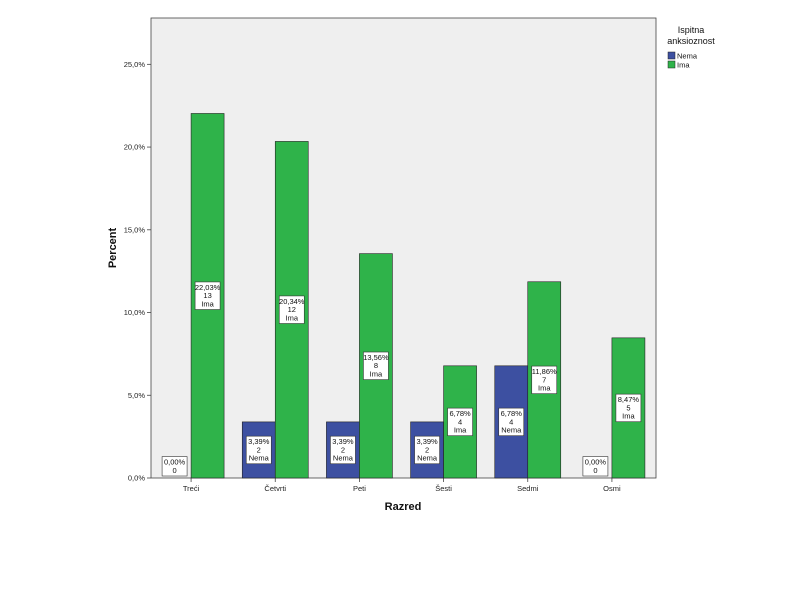  I want to click on x-tick-label: Peti, so click(359, 488).